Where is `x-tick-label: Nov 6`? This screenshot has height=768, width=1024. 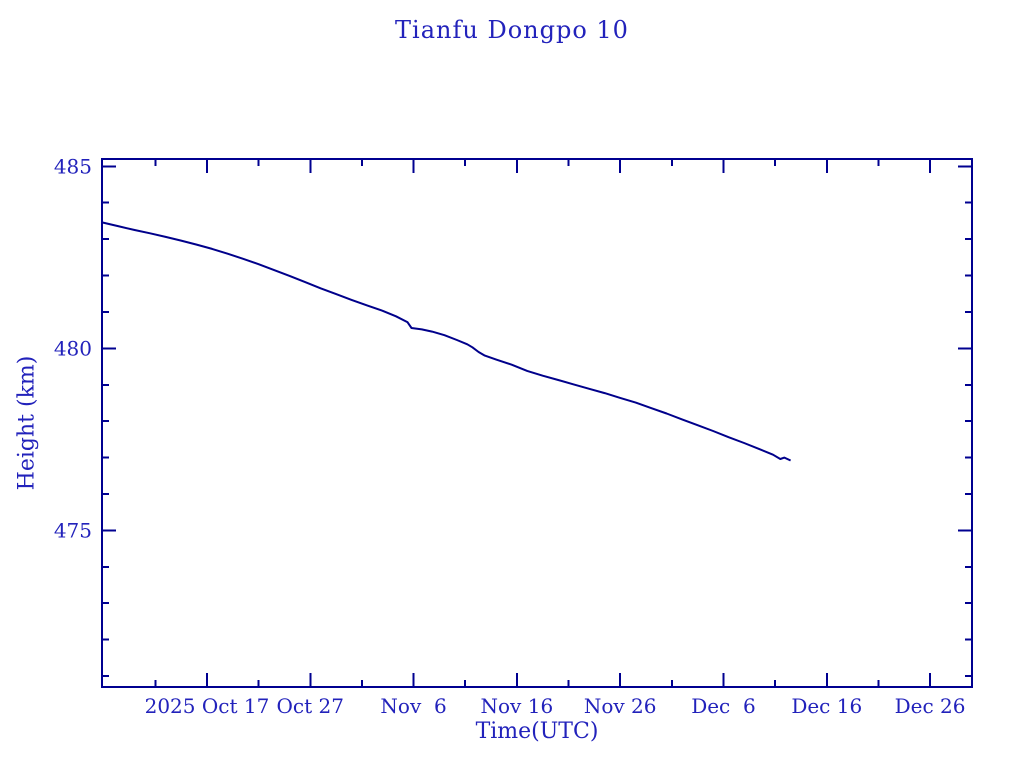
x-tick-label: Nov 6 is located at coordinates (413, 706).